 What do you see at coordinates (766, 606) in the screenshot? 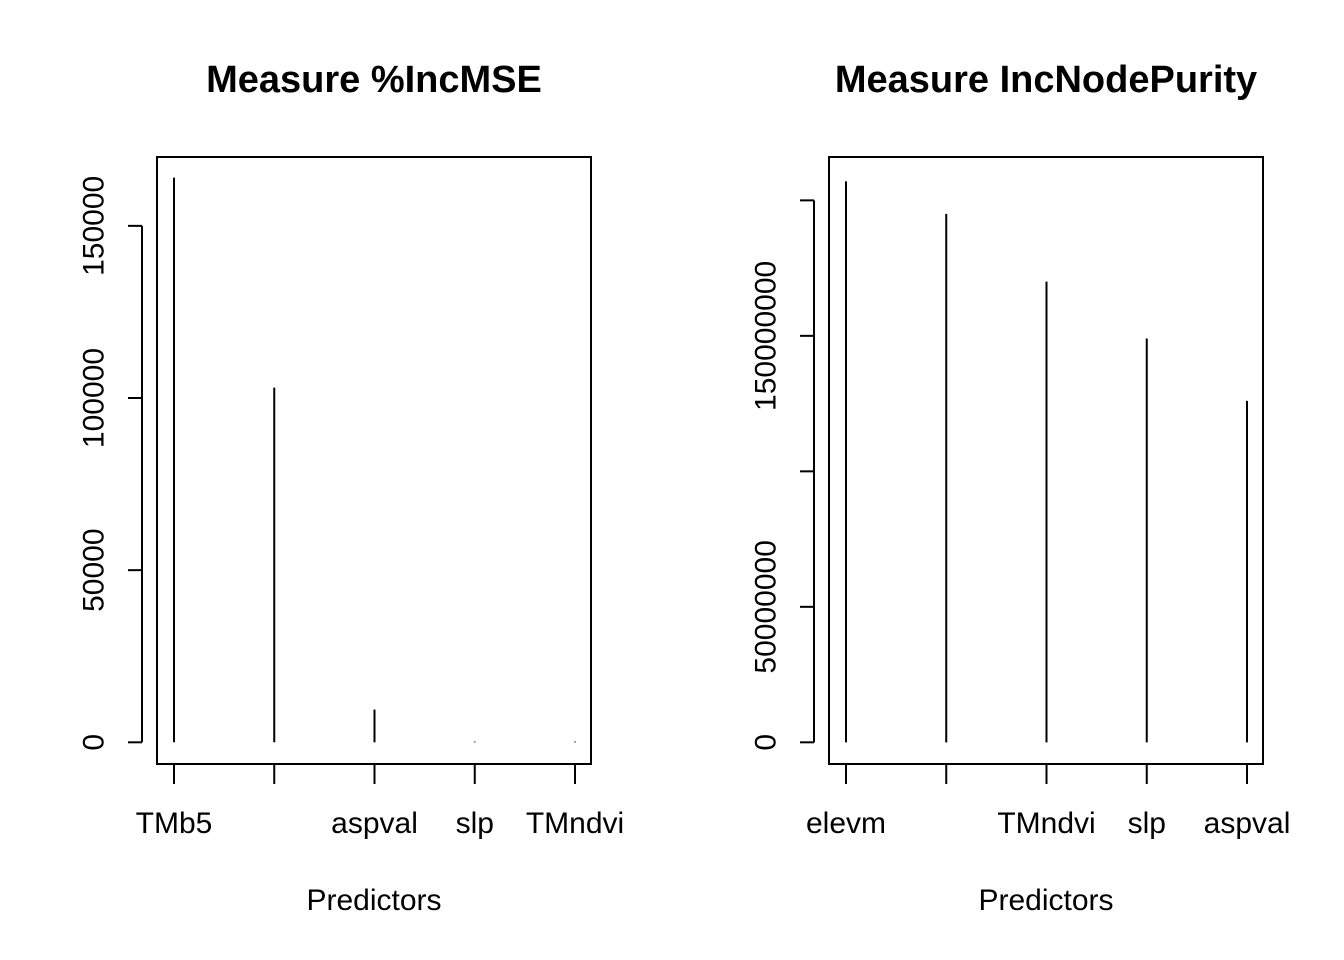
I see `y-tick-label: 50000000` at bounding box center [766, 606].